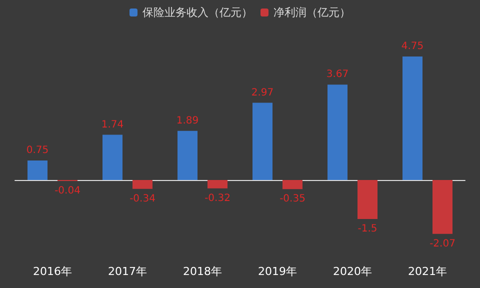 This screenshot has height=288, width=480. I want to click on x-tick-label: 2016年, so click(52, 271).